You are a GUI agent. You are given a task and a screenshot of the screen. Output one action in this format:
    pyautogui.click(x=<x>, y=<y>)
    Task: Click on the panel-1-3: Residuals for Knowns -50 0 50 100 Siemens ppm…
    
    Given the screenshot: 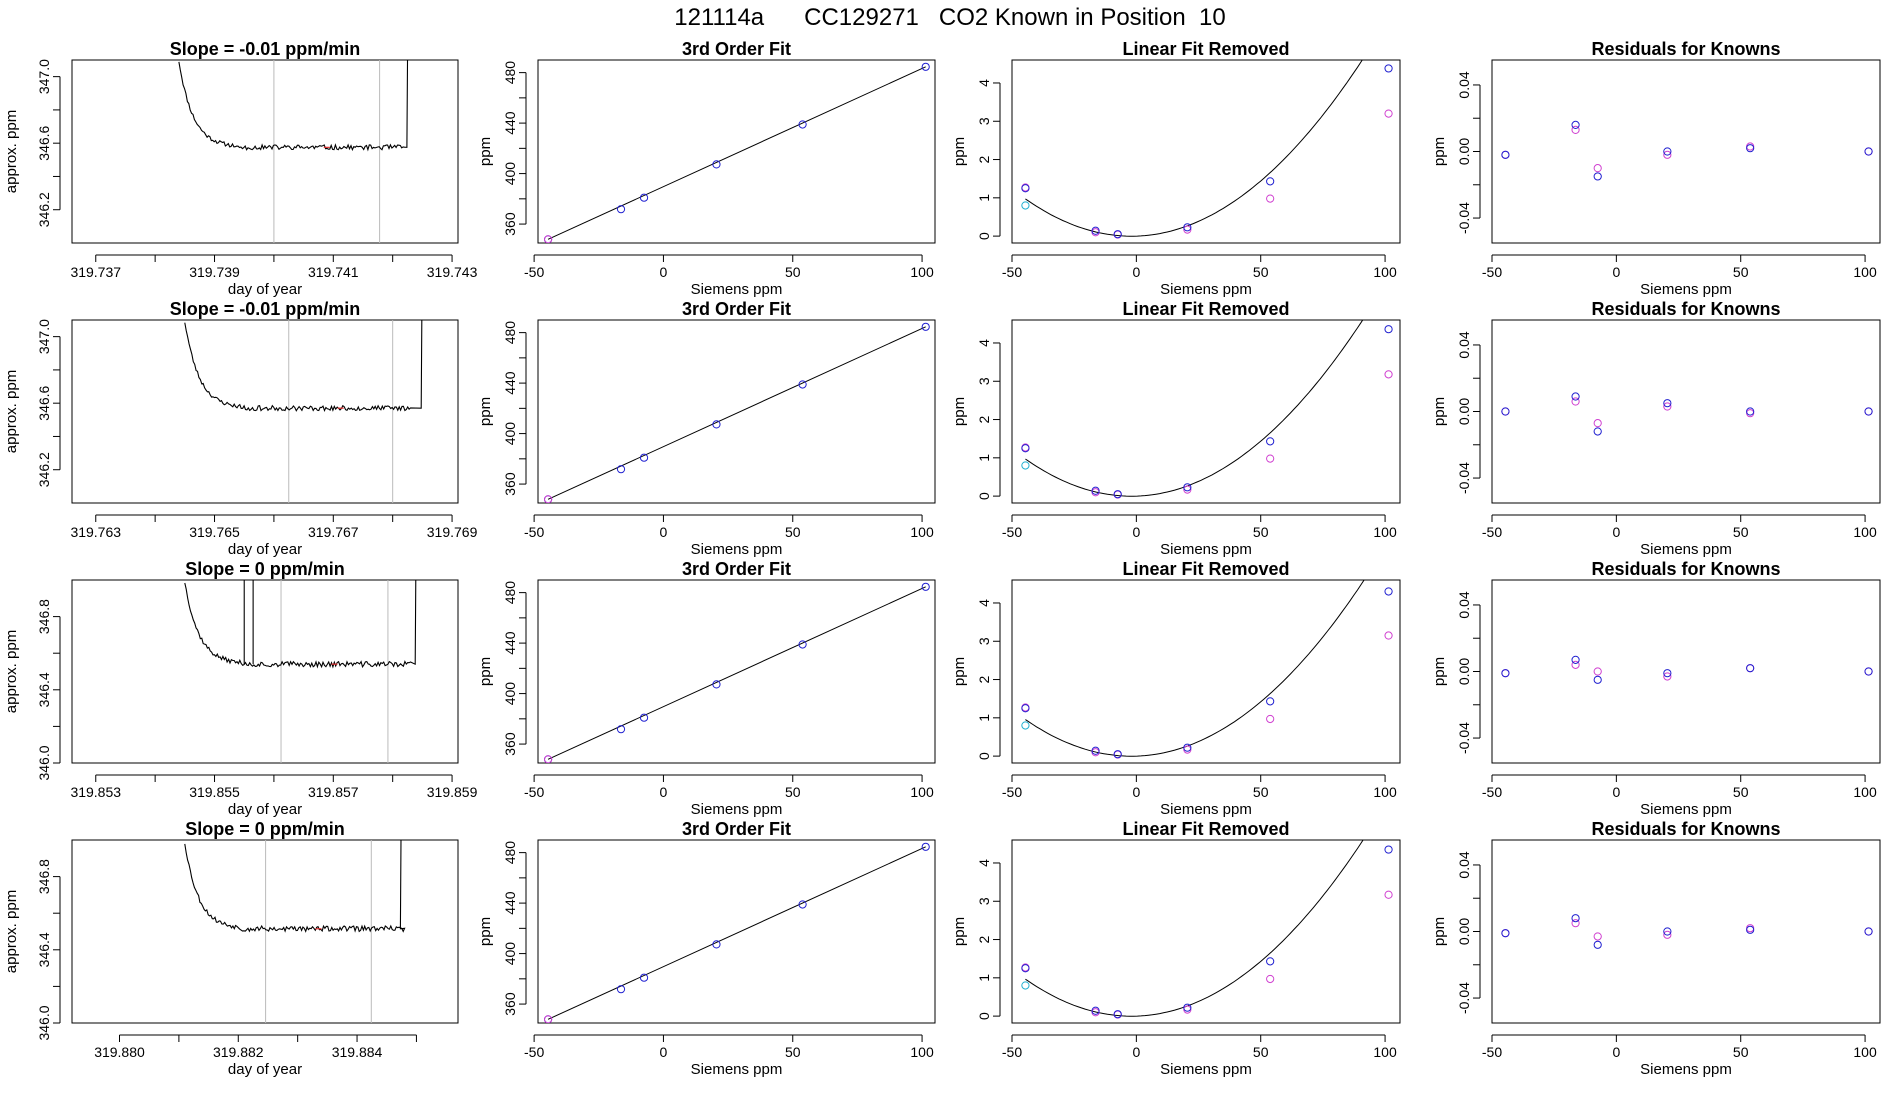 What is the action you would take?
    pyautogui.click(x=1656, y=428)
    